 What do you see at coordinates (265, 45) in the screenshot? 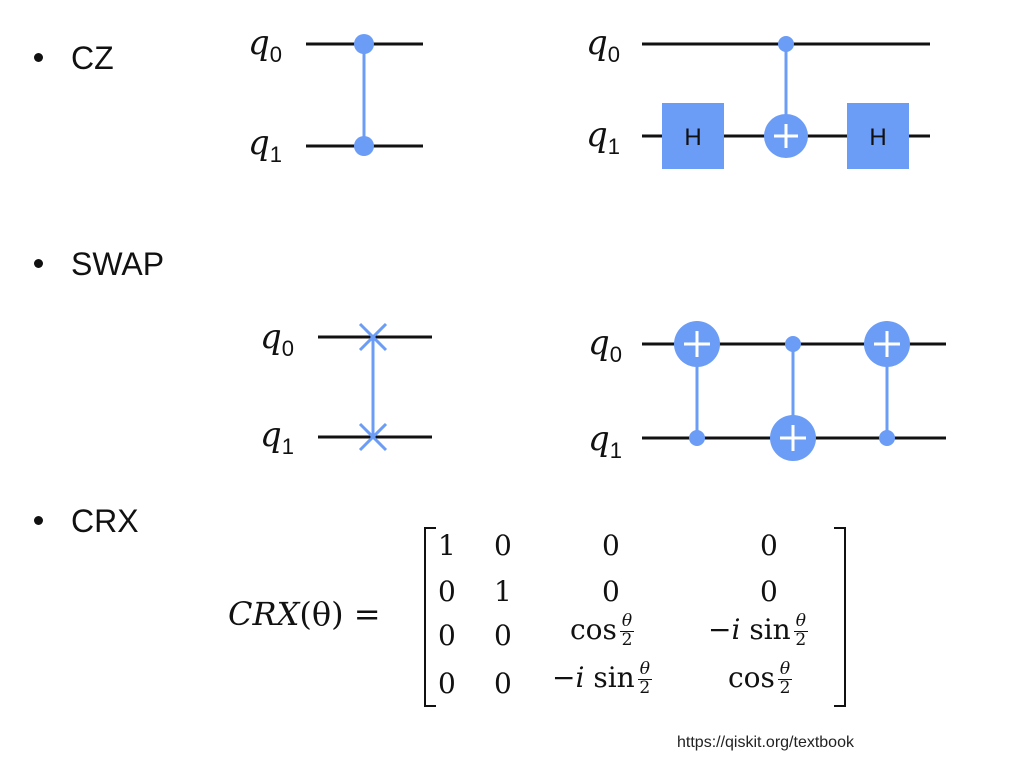
I see `cz-left-q0-label: q0` at bounding box center [265, 45].